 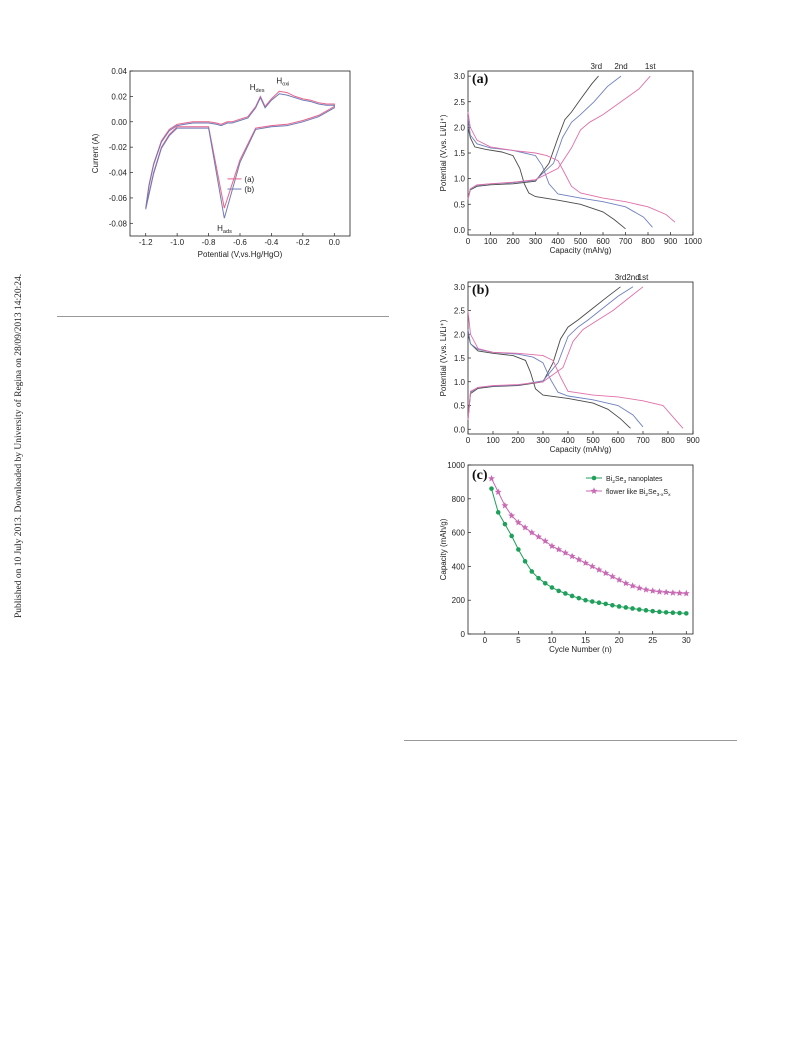 I want to click on cv-y-tick-label: -0.06, so click(x=118, y=198).